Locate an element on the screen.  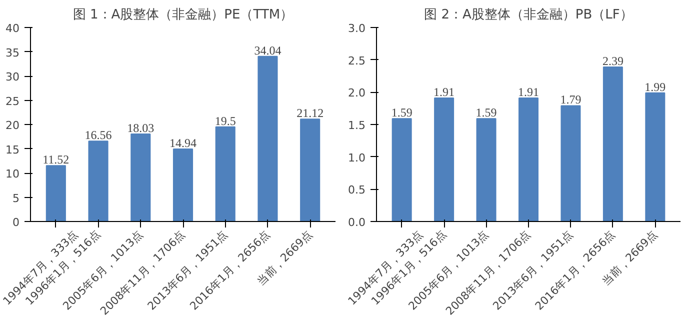
y-tick-label: 30 is located at coordinates (13, 77).